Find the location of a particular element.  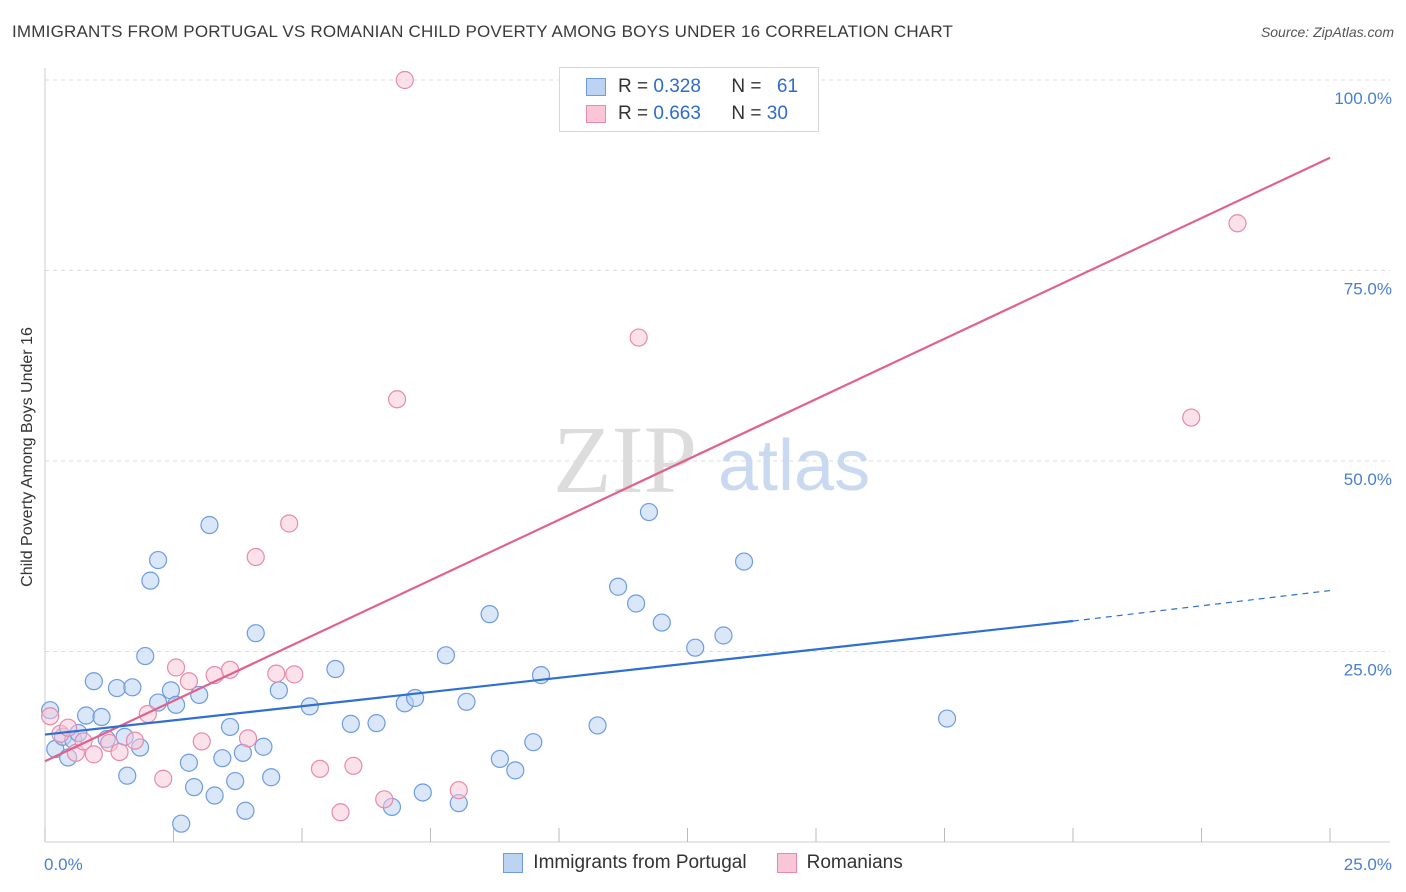

y-tick-label: 50.0% is located at coordinates (1368, 479).